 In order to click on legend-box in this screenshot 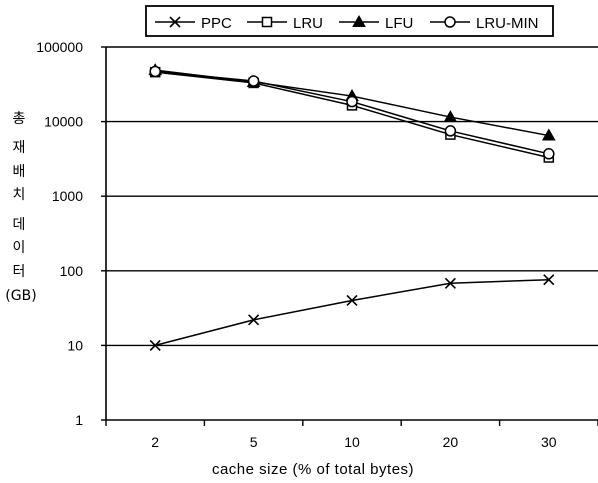, I will do `click(349, 21)`.